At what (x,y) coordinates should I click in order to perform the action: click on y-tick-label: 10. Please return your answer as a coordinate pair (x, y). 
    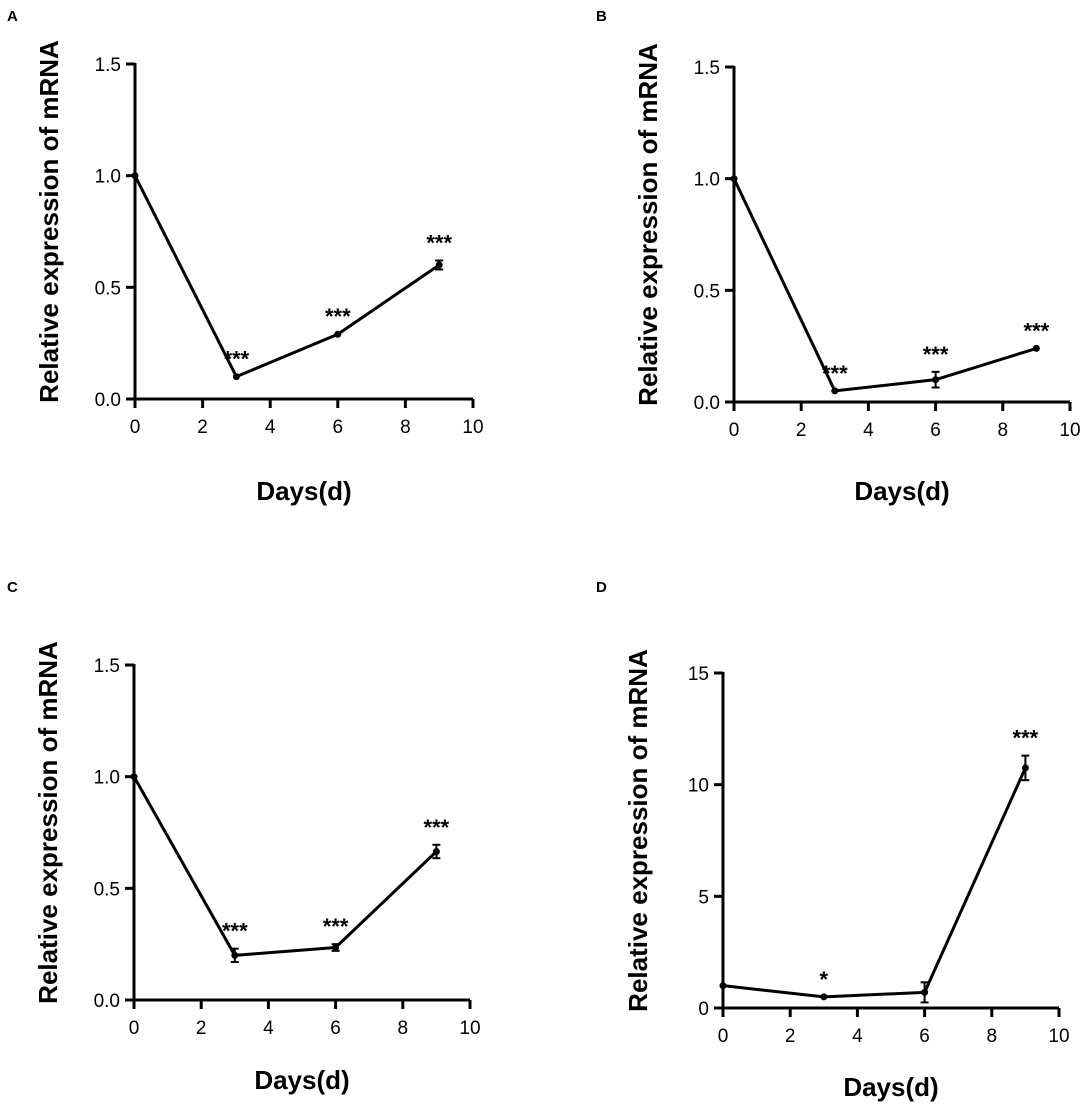
    Looking at the image, I should click on (698, 786).